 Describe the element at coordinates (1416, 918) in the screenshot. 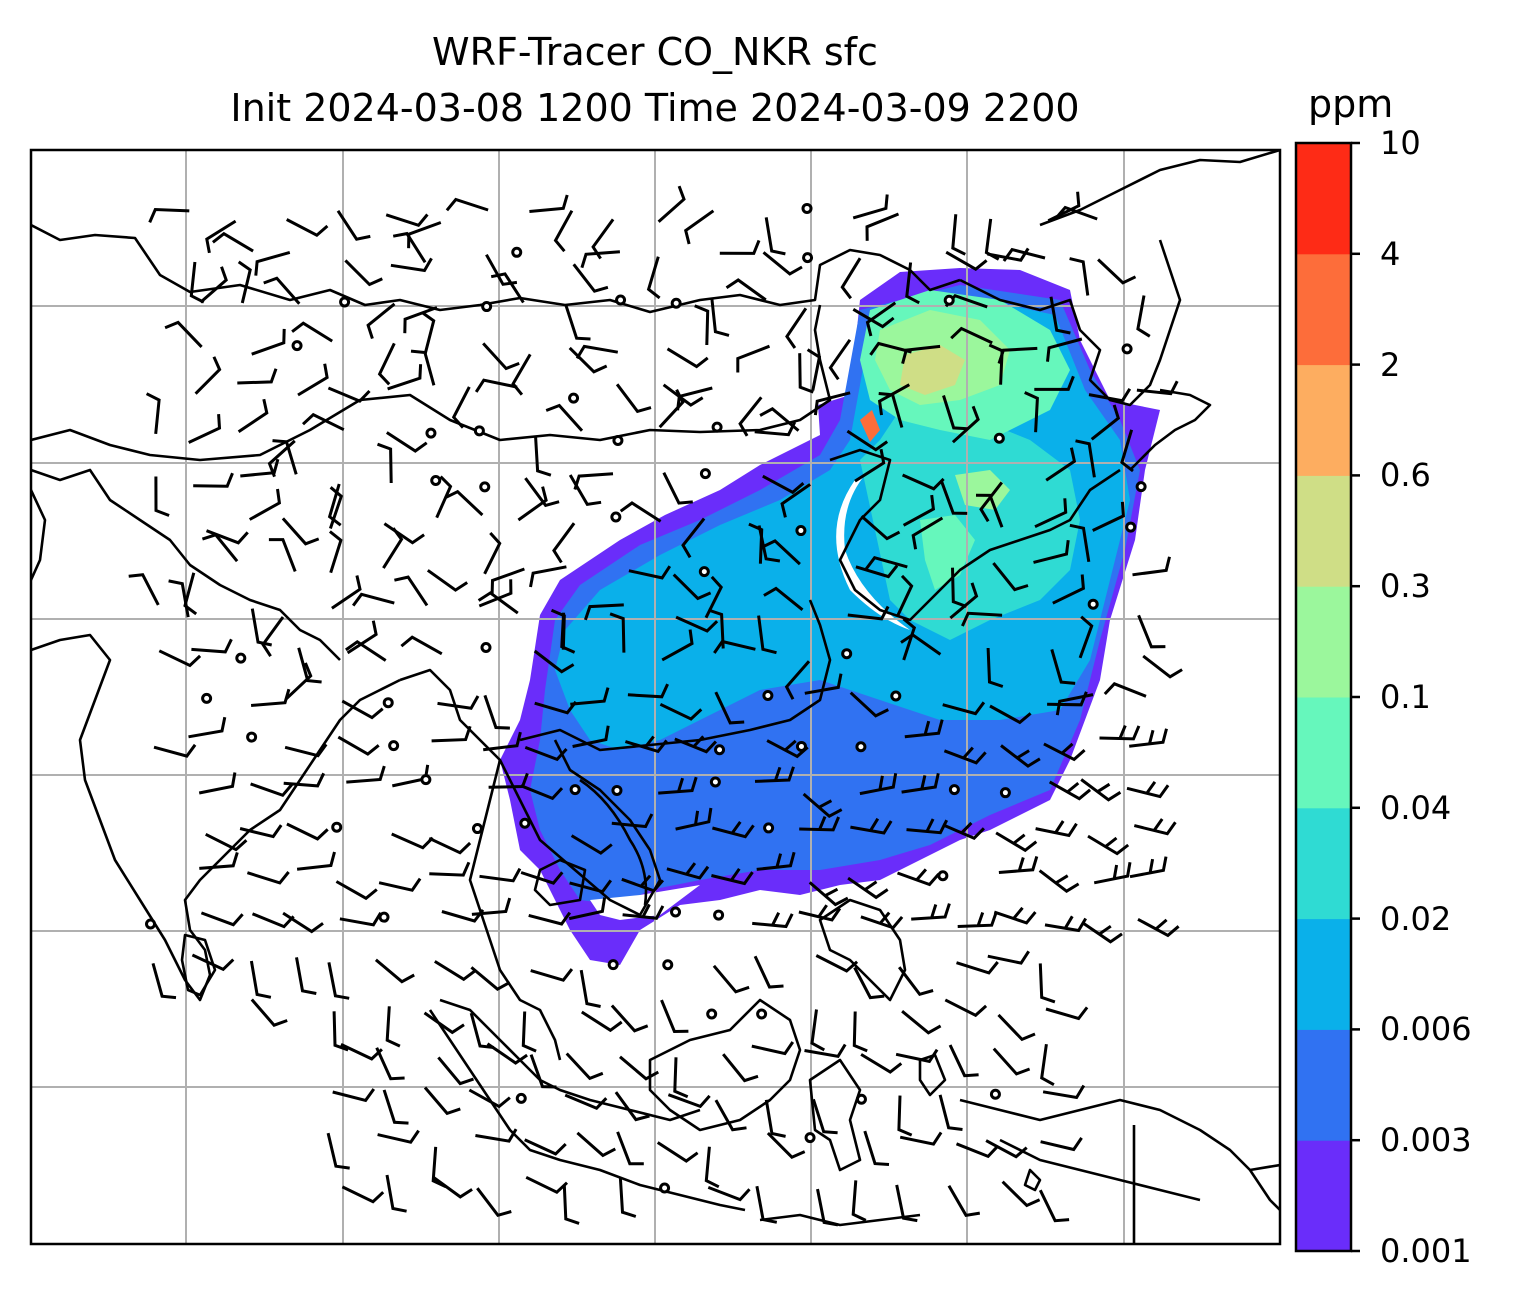

I see `colorbar-tick-label: 0.02` at that location.